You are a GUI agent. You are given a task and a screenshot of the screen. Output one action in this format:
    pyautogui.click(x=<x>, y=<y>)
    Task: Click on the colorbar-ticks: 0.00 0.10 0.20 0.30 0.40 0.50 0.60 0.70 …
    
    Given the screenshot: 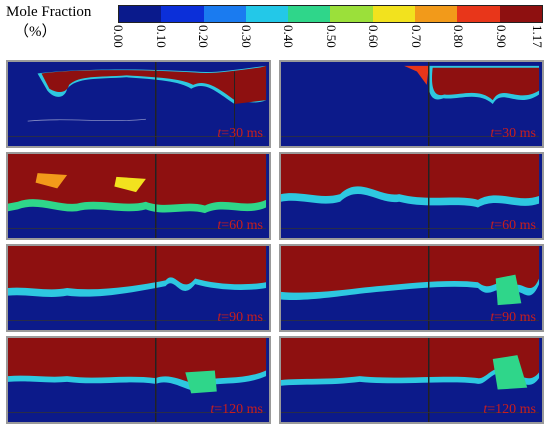 What is the action you would take?
    pyautogui.click(x=328, y=41)
    